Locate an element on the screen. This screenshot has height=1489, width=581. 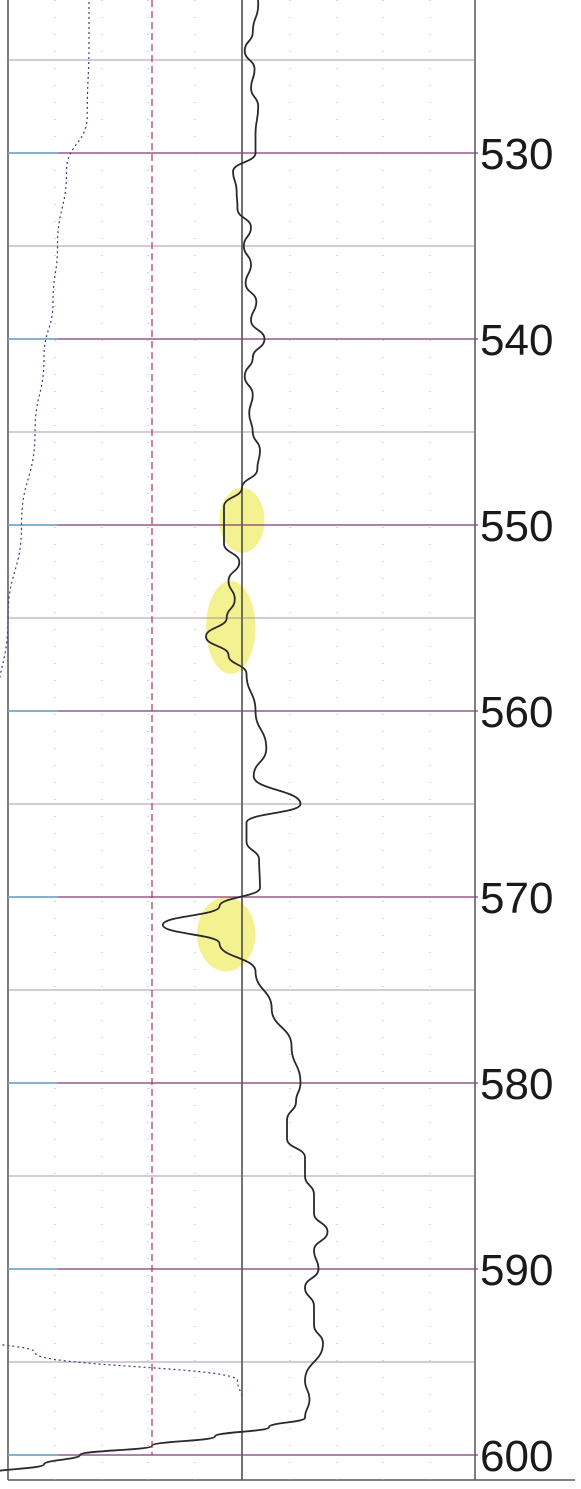
depth-label: 530 is located at coordinates (516, 154).